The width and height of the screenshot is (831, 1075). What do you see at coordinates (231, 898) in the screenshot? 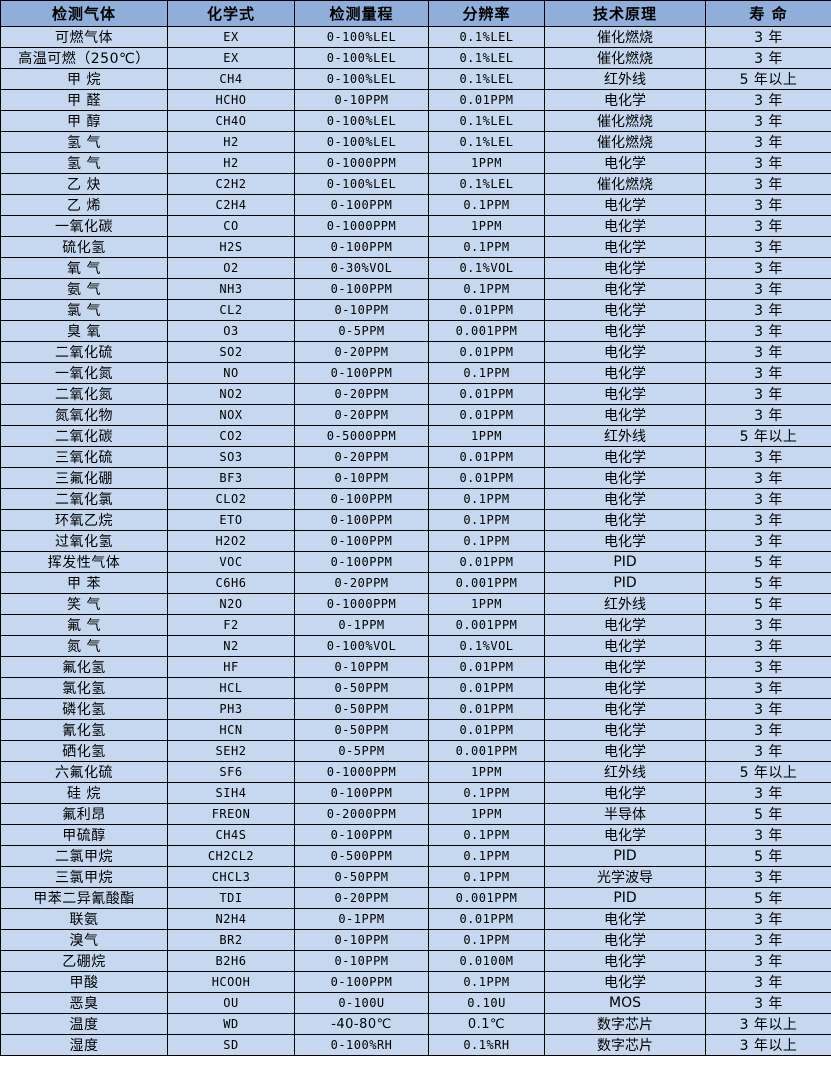
I see `cell-chemical-formula: TDI` at bounding box center [231, 898].